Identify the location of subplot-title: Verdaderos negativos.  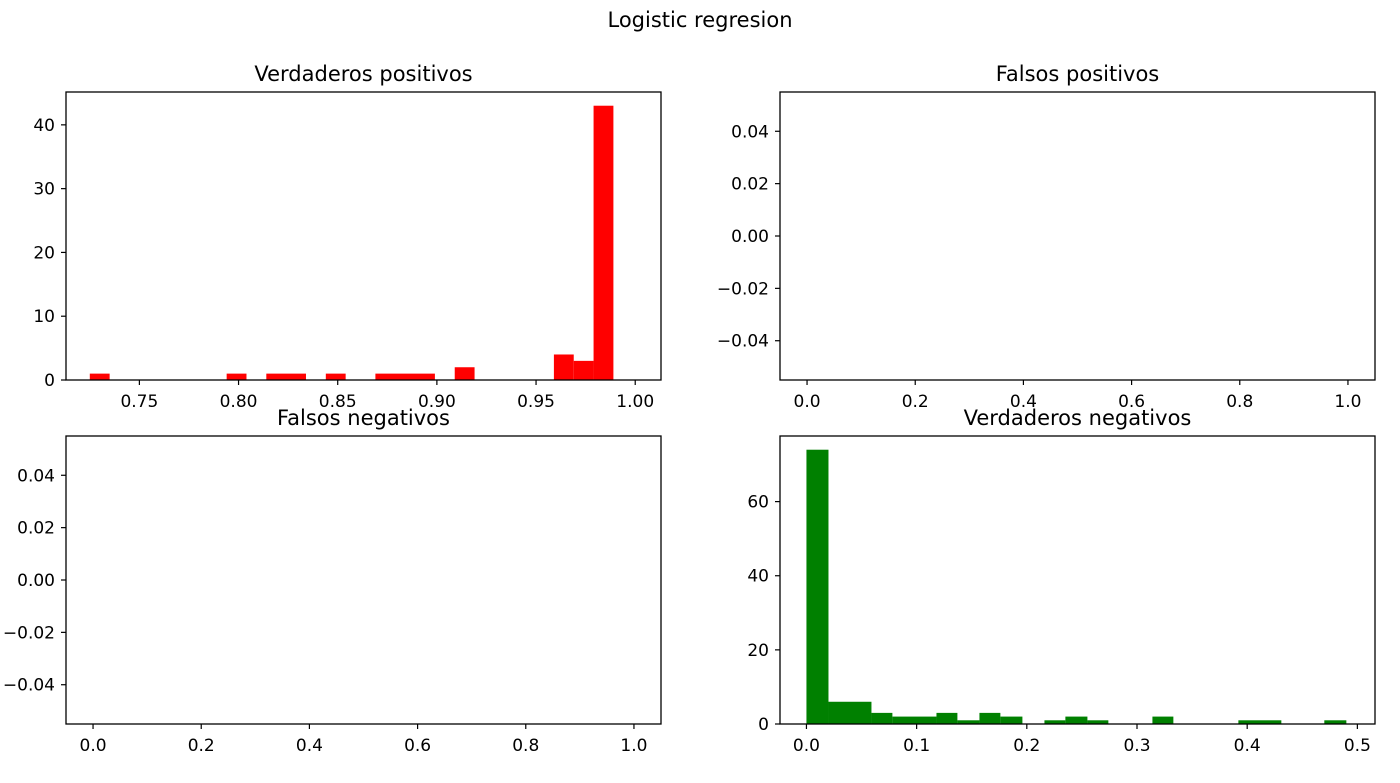
(1078, 418).